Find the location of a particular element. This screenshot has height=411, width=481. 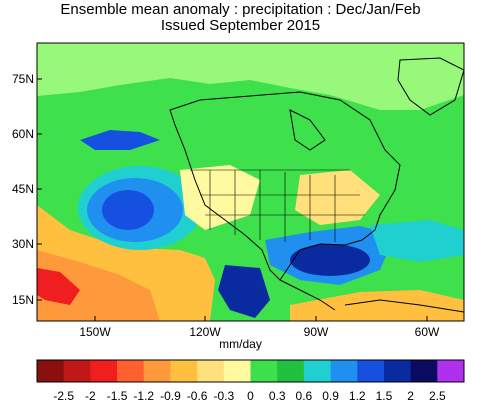

colorbar-label: -2 is located at coordinates (90, 396).